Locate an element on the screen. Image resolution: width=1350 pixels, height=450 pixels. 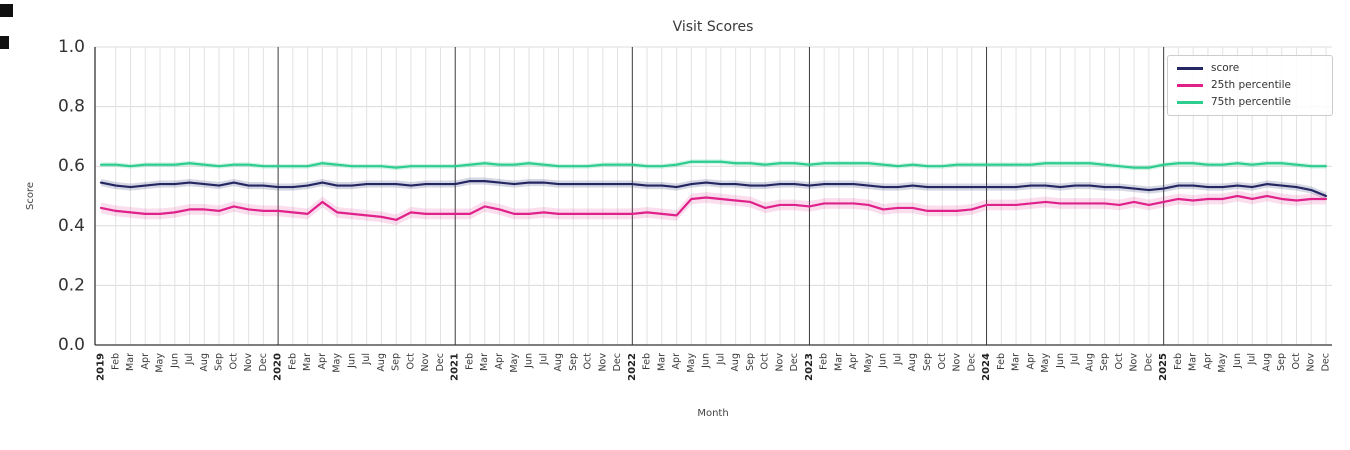
legend-item-25th-percentile: 25th percentile is located at coordinates (1250, 85).